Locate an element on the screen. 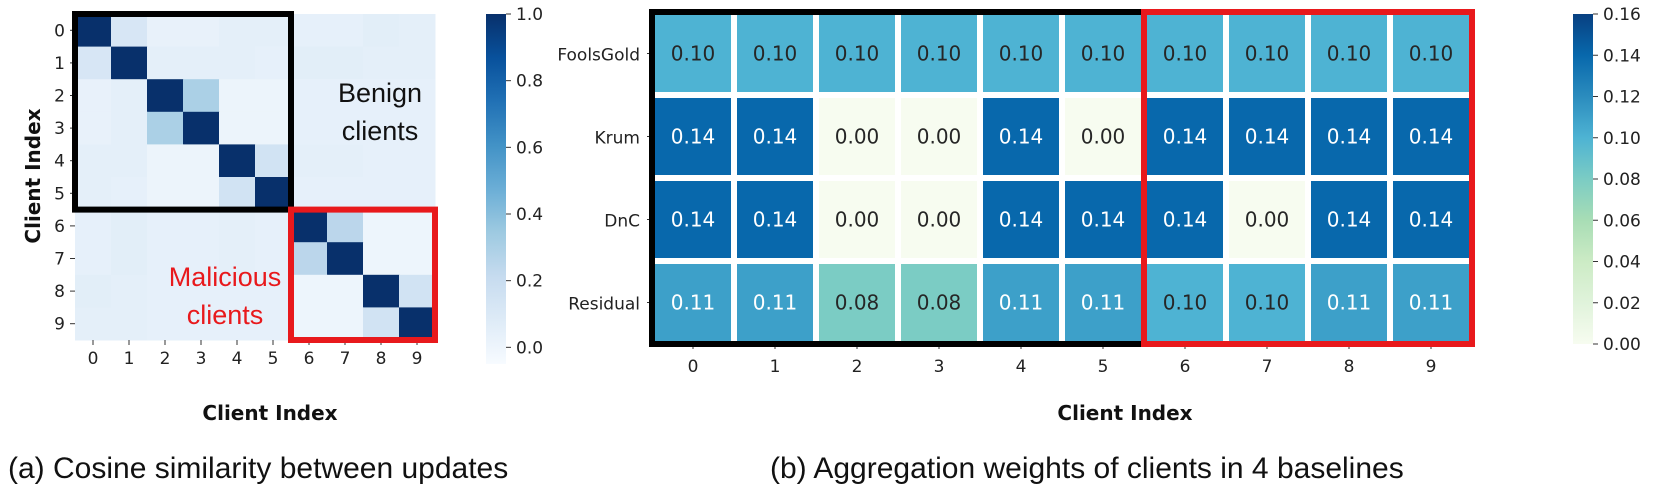 The width and height of the screenshot is (1661, 500). y-tick-label: 5 is located at coordinates (59, 194).